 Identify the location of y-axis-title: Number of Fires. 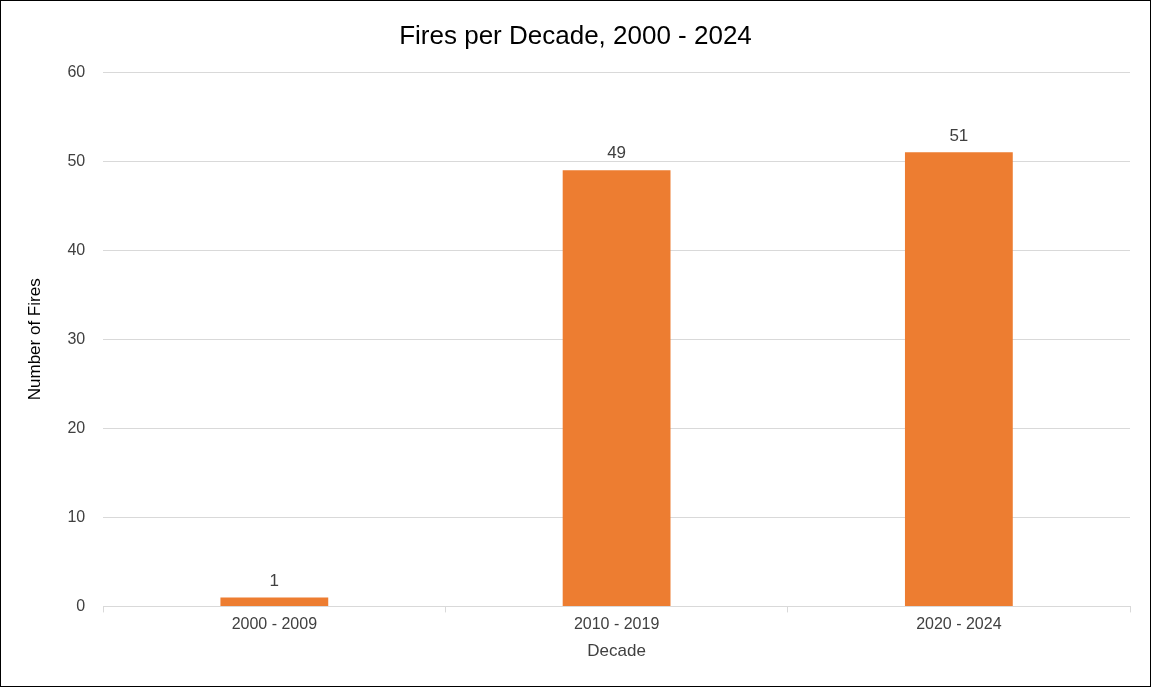
(34, 339).